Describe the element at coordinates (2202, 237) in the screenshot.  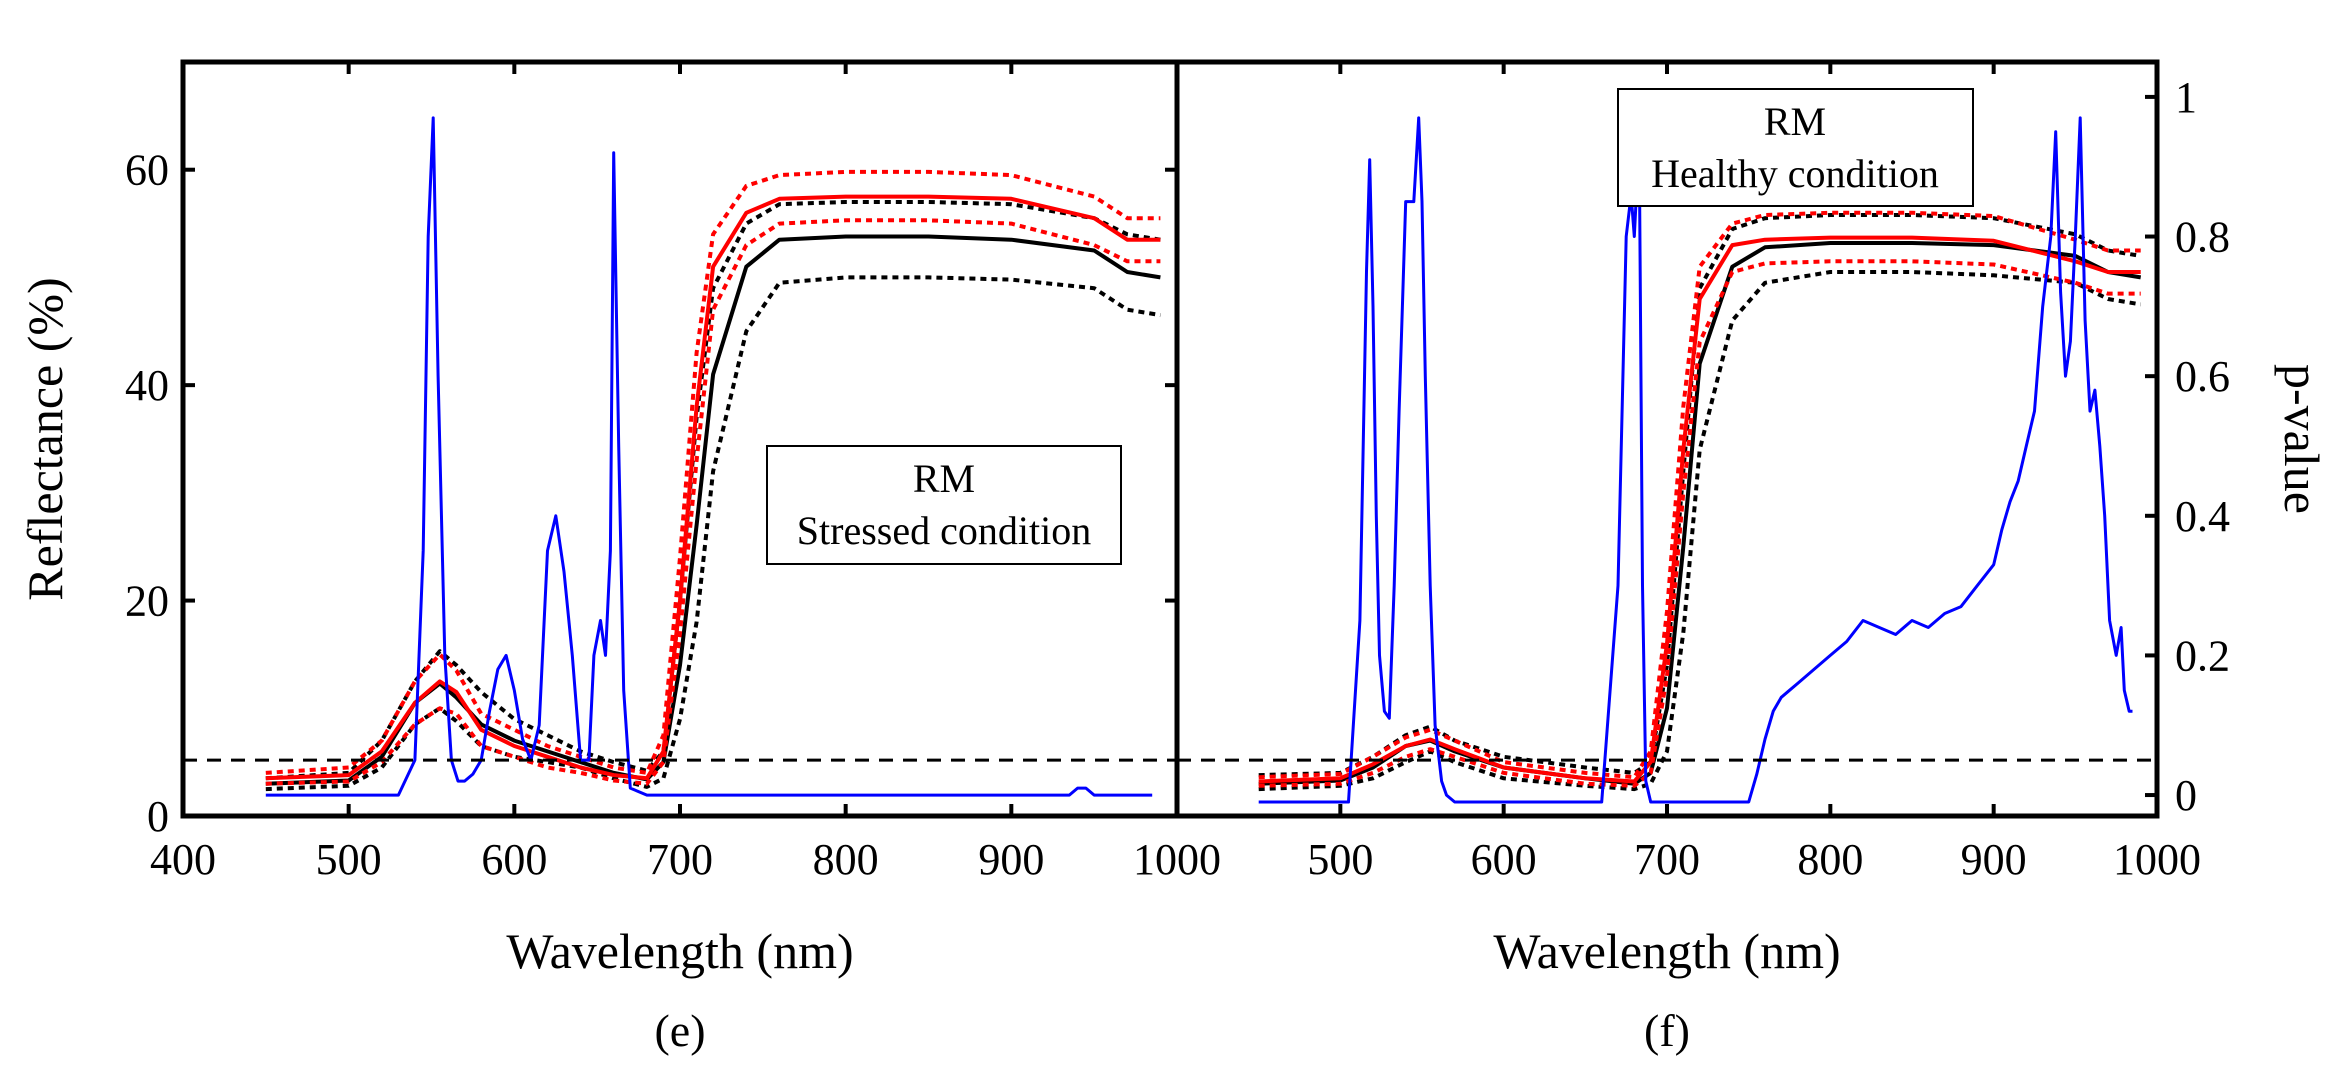
I see `y2-tick-label: 0.8` at that location.